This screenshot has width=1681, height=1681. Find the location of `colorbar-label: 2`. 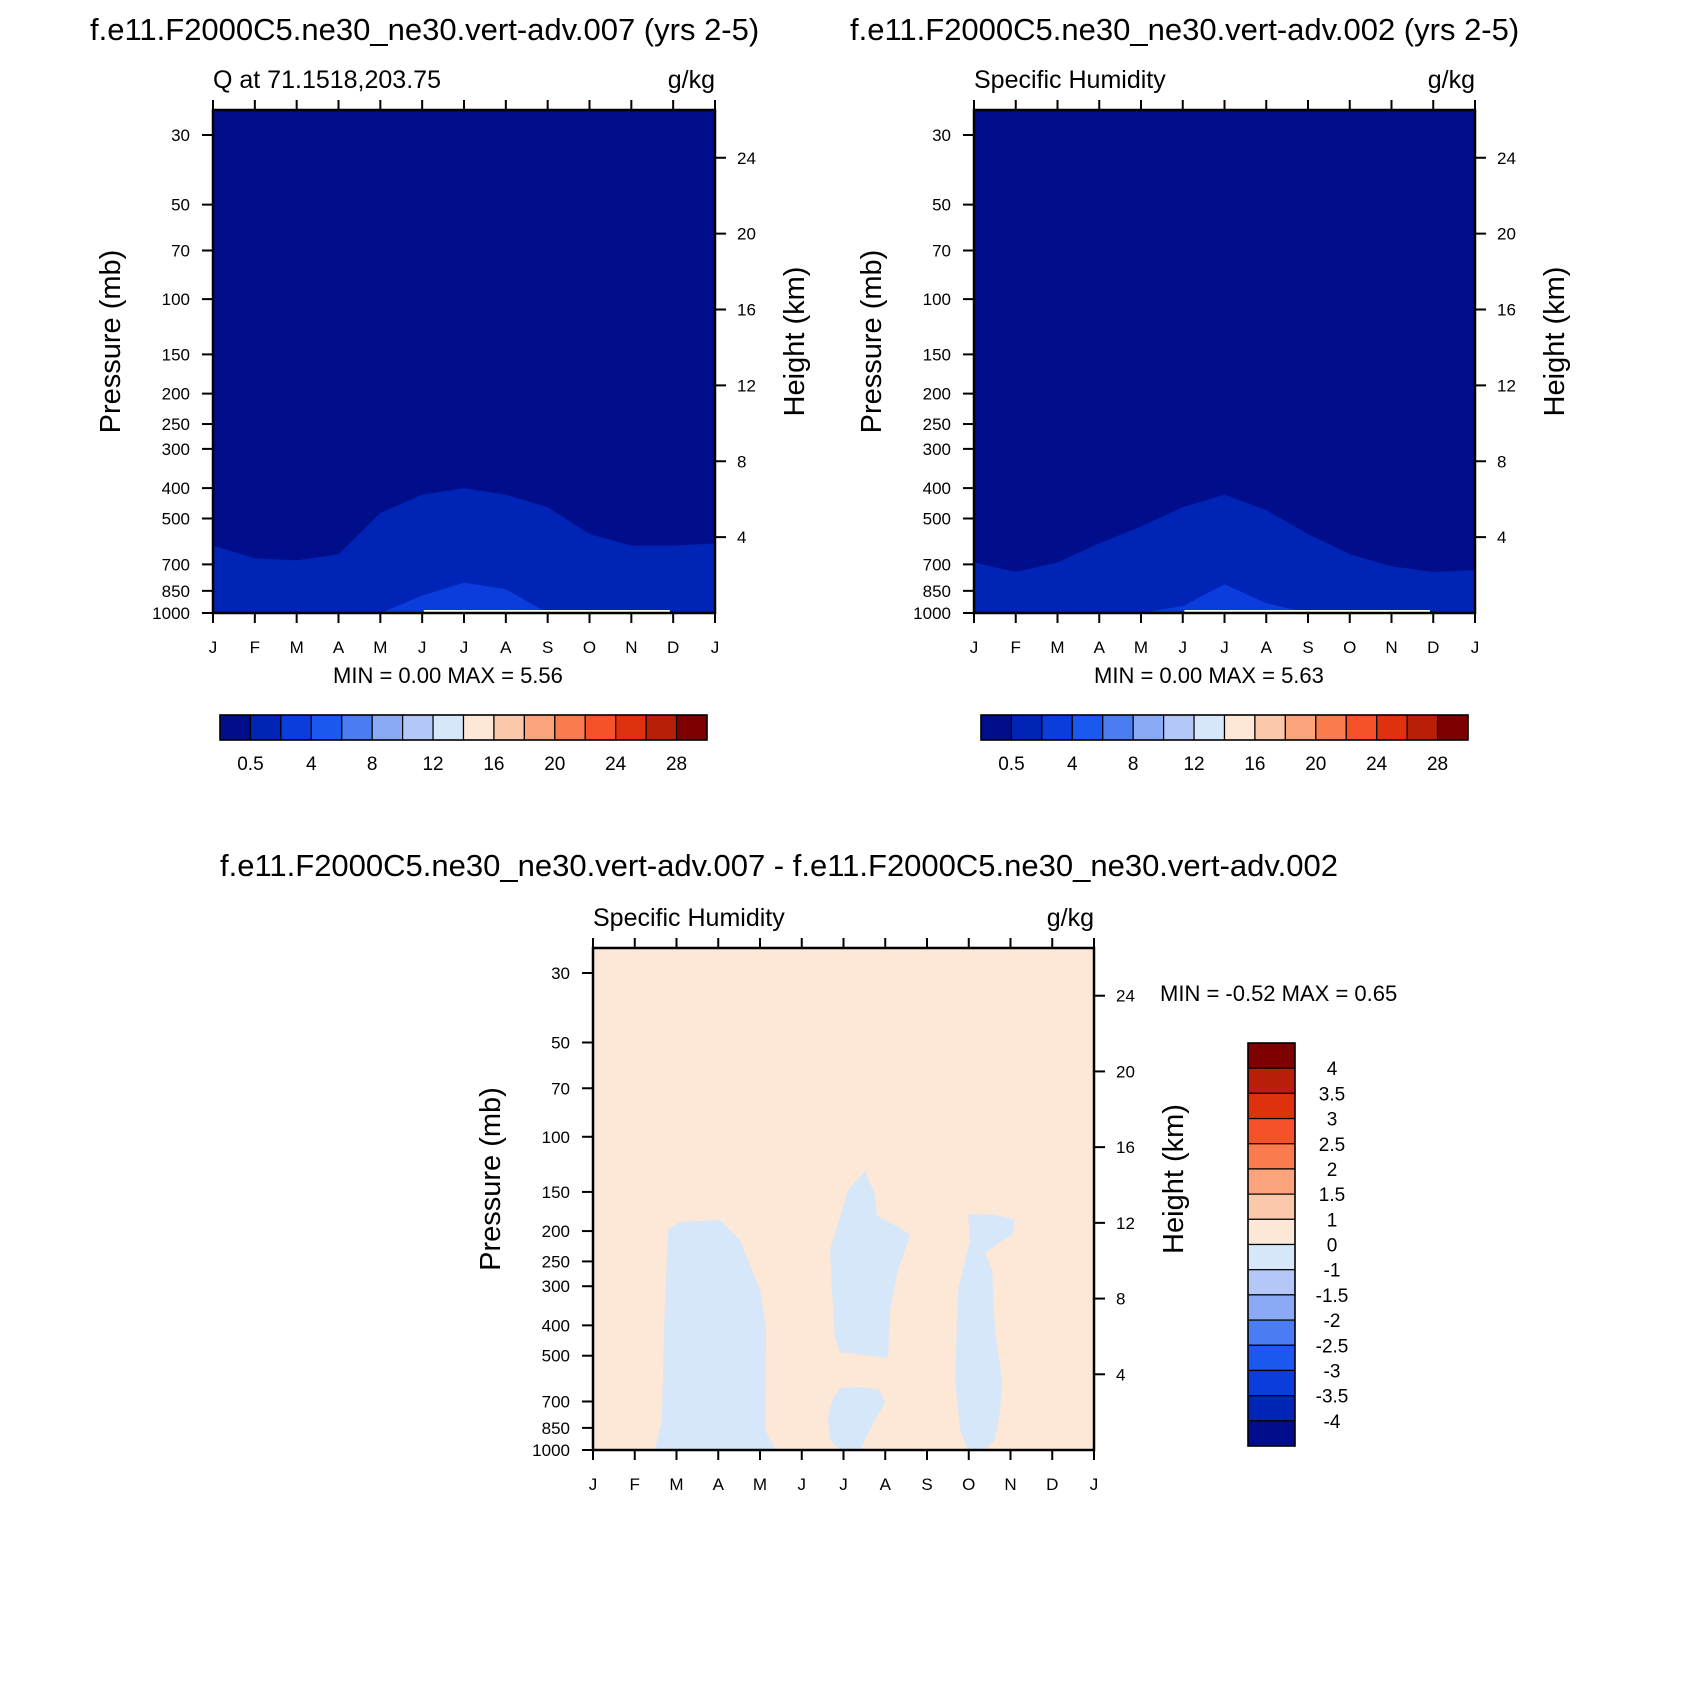

colorbar-label: 2 is located at coordinates (1332, 1170).